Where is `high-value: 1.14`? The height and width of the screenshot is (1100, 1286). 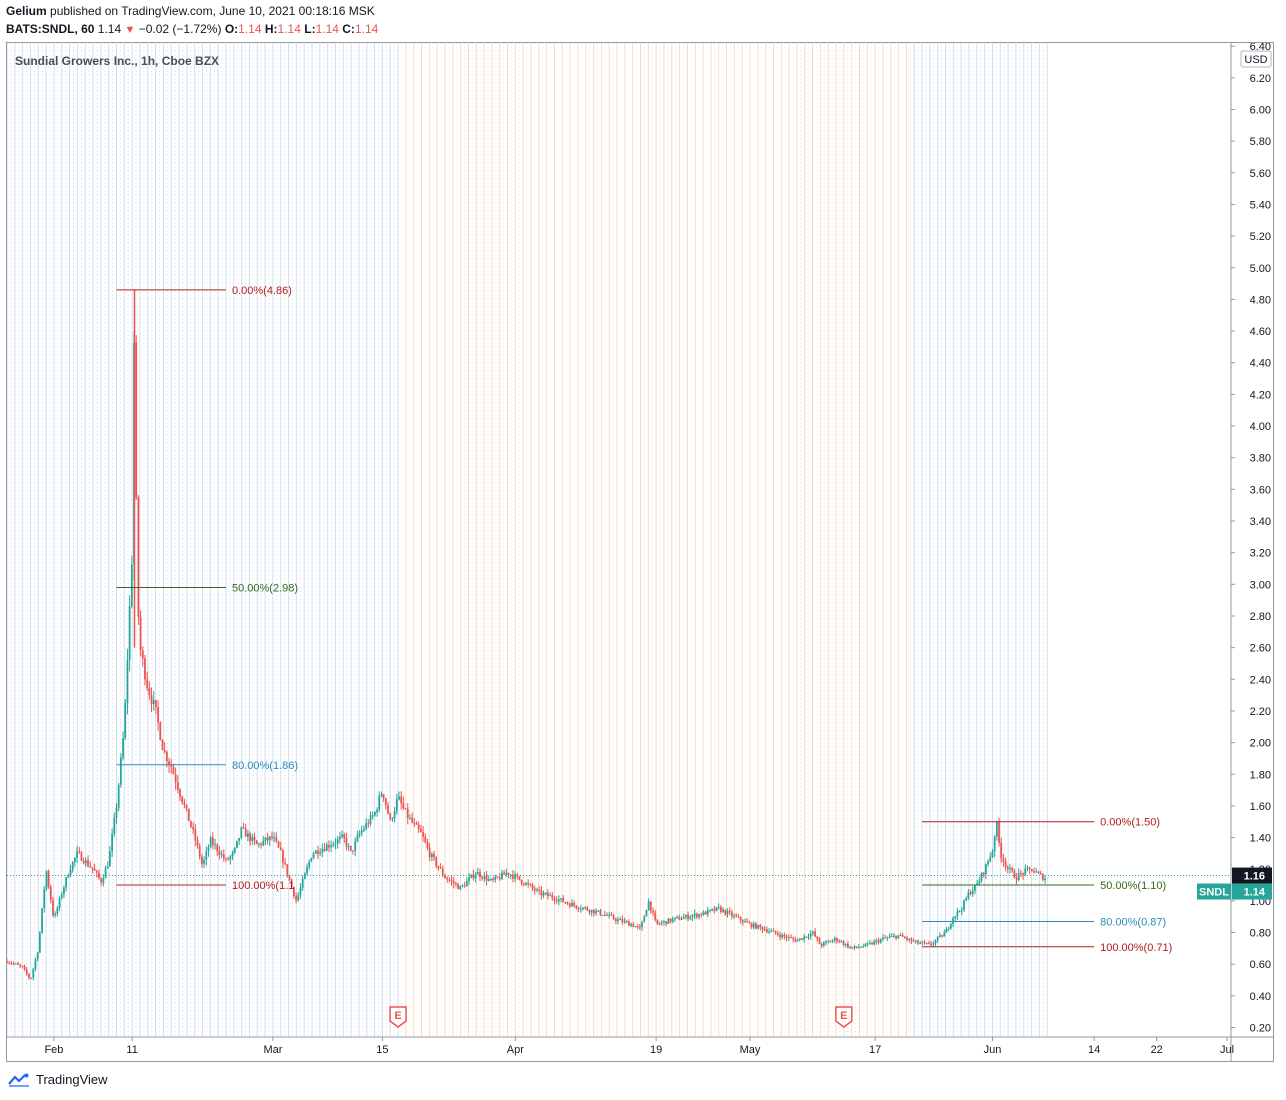 high-value: 1.14 is located at coordinates (289, 29).